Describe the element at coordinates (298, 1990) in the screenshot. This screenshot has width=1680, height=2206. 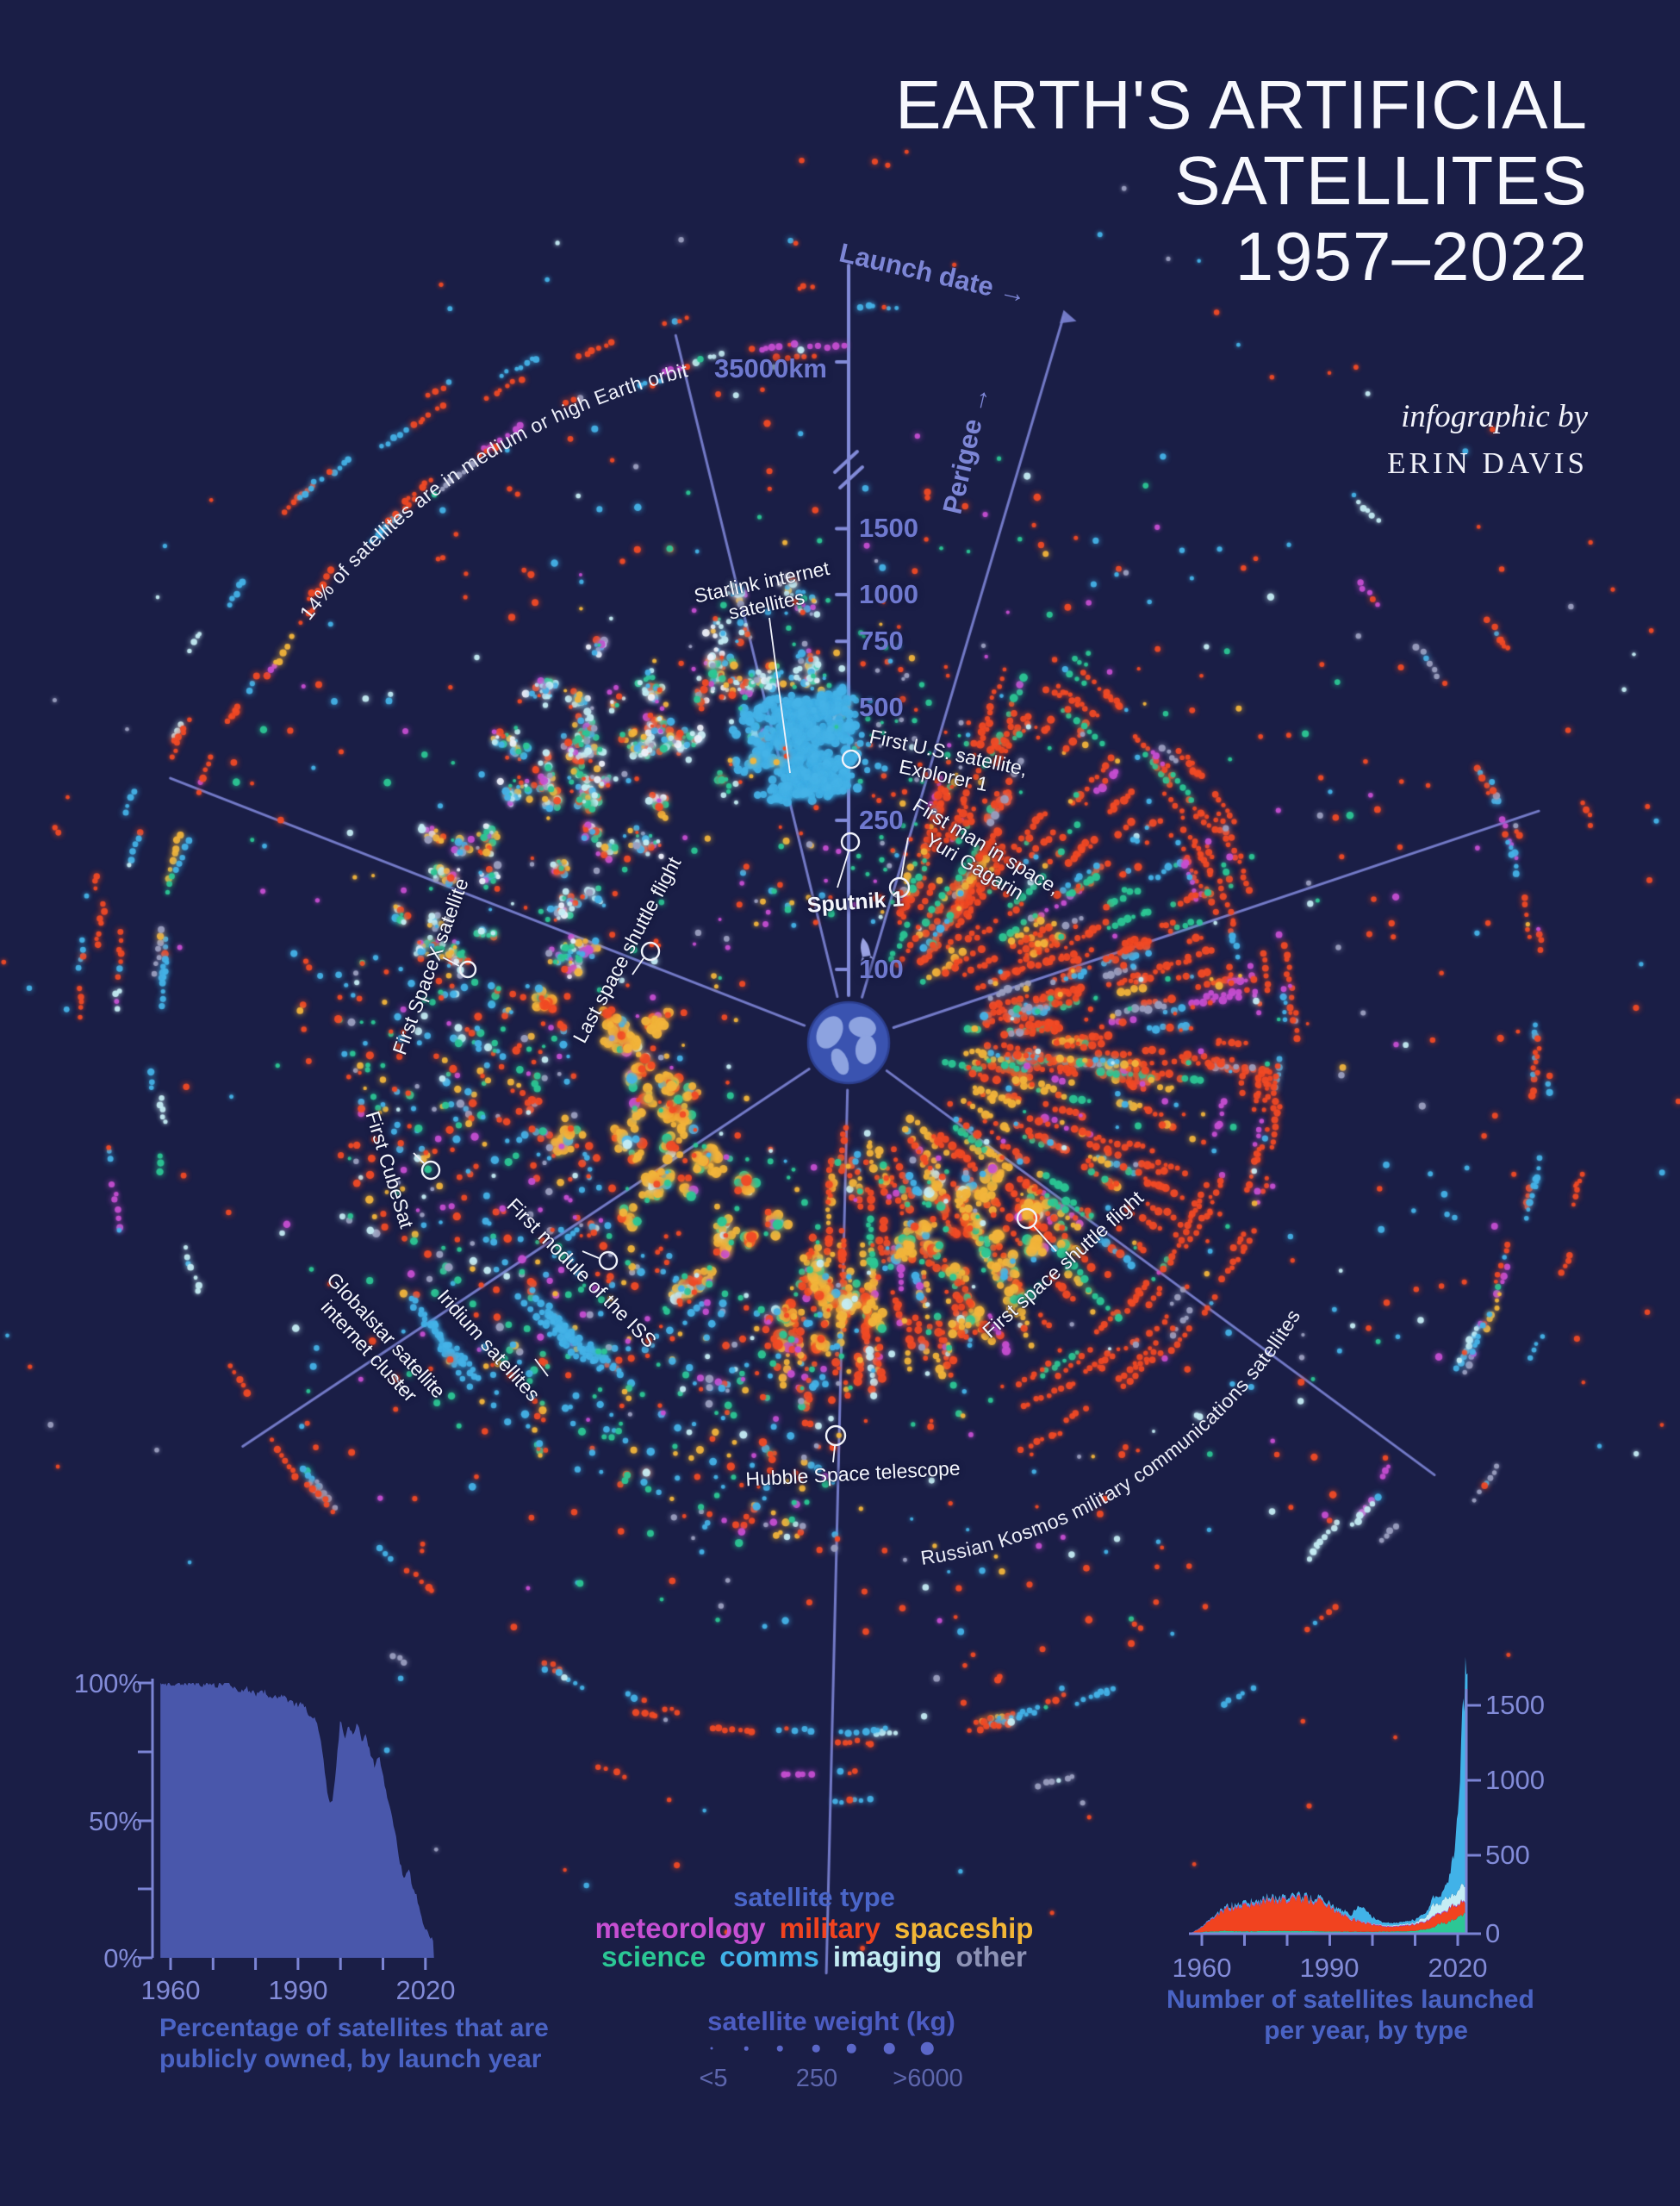
I see `left-chart-xtick-1990: 1990` at that location.